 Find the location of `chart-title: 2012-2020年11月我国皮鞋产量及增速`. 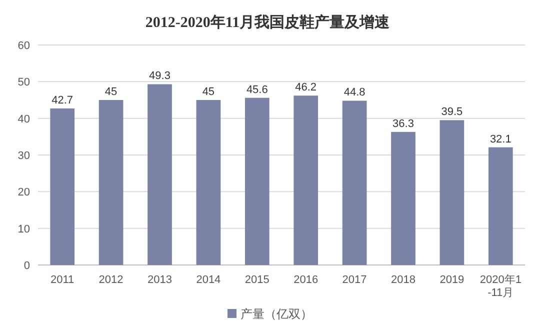

chart-title: 2012-2020年11月我国皮鞋产量及增速 is located at coordinates (268, 22).